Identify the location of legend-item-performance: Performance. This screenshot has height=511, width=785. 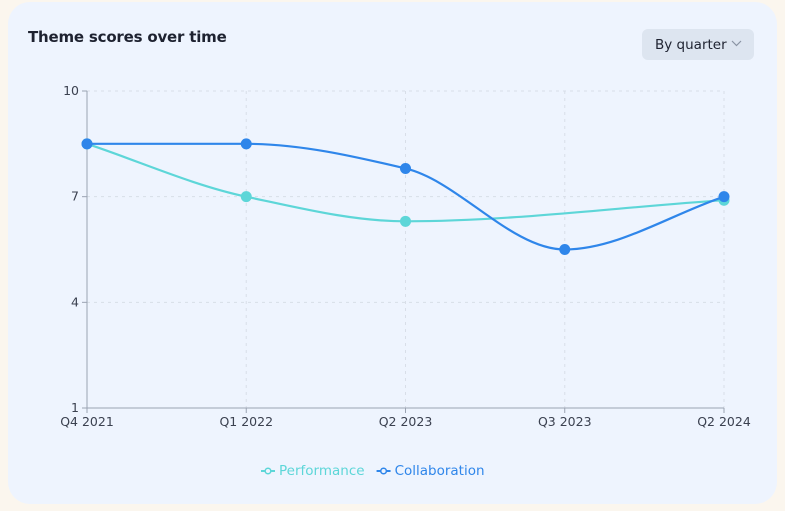
(313, 471).